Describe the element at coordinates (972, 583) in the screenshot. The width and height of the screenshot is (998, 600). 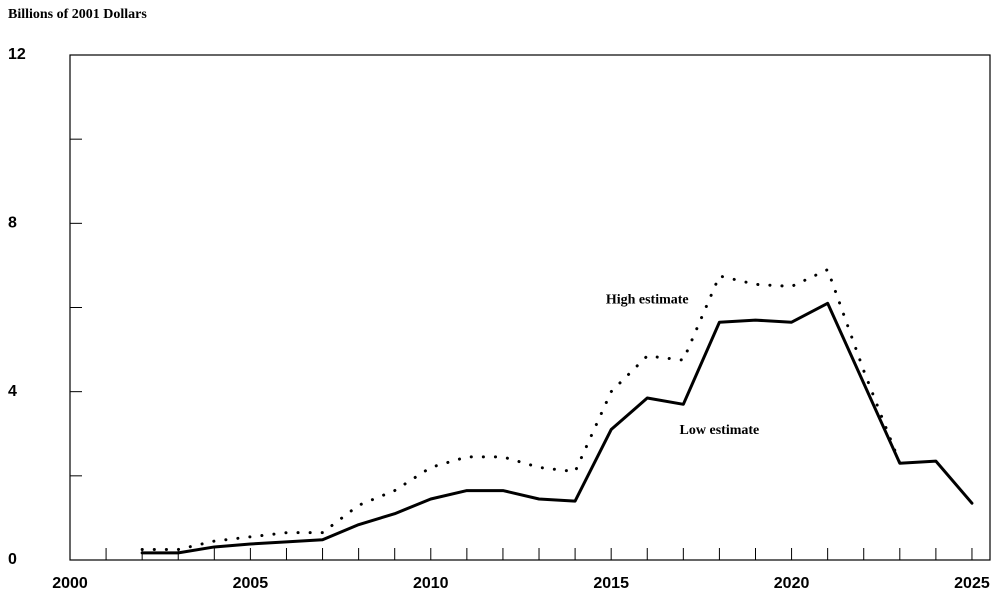
I see `x-tick-label: 2025` at that location.